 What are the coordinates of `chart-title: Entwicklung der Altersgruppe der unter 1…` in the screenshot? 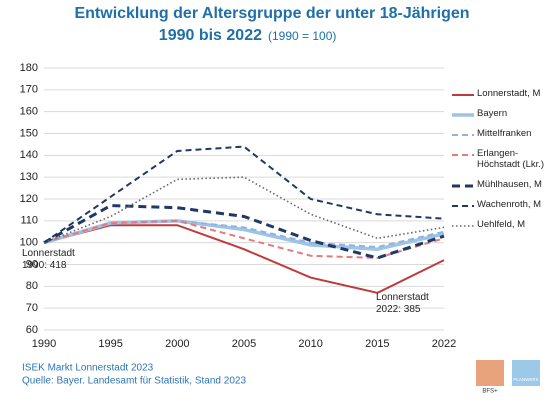 It's located at (271, 13).